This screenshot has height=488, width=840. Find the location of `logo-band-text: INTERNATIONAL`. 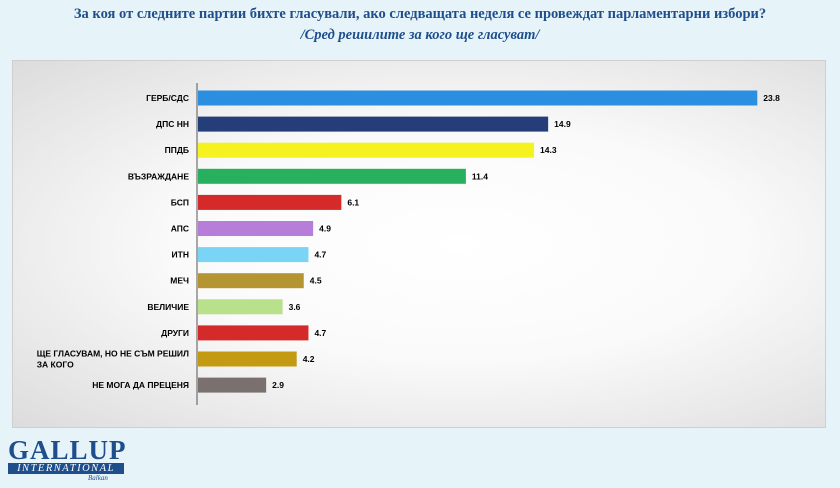

logo-band-text: INTERNATIONAL is located at coordinates (66, 468).